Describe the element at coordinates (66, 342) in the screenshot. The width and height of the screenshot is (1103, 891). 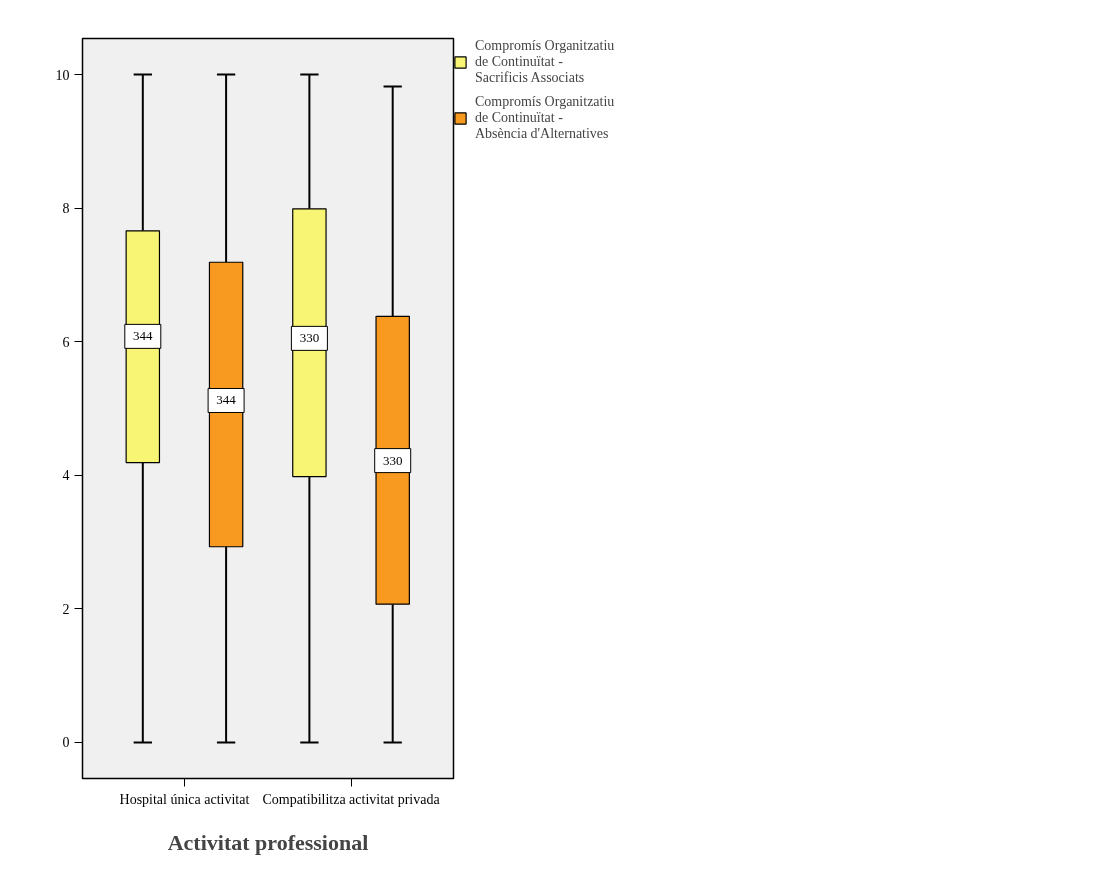
I see `y-tick-label: 6` at that location.